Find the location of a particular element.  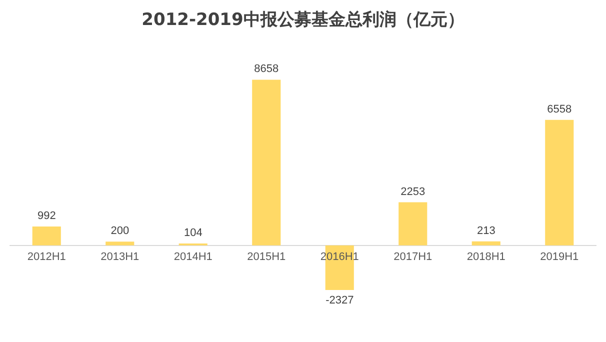

x-tick-label: 2014H1 is located at coordinates (193, 256).